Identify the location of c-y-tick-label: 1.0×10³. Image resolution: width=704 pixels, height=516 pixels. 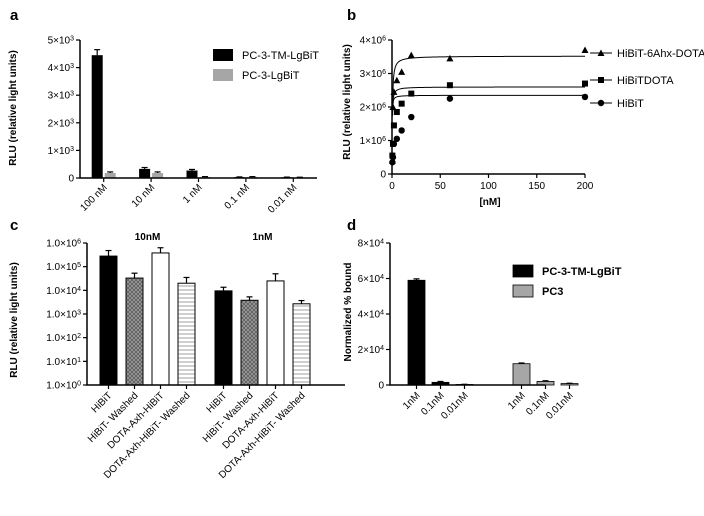
(63, 315).